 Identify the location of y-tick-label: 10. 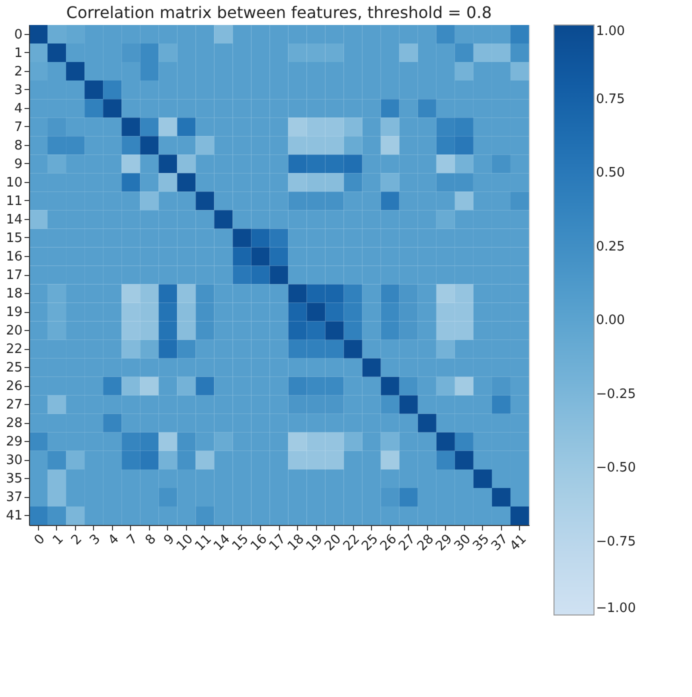
(14, 182).